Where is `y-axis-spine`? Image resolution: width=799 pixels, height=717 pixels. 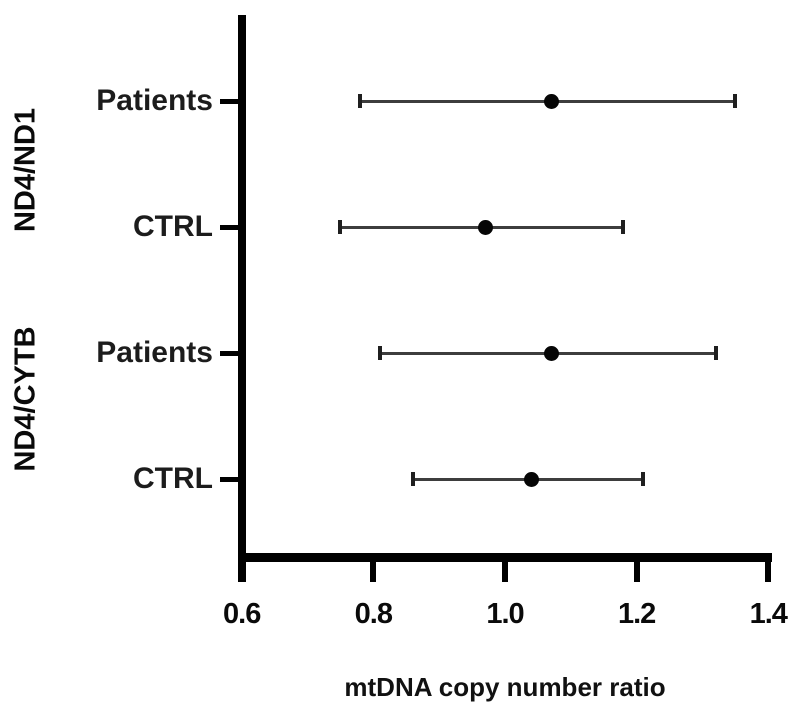
y-axis-spine is located at coordinates (242, 298).